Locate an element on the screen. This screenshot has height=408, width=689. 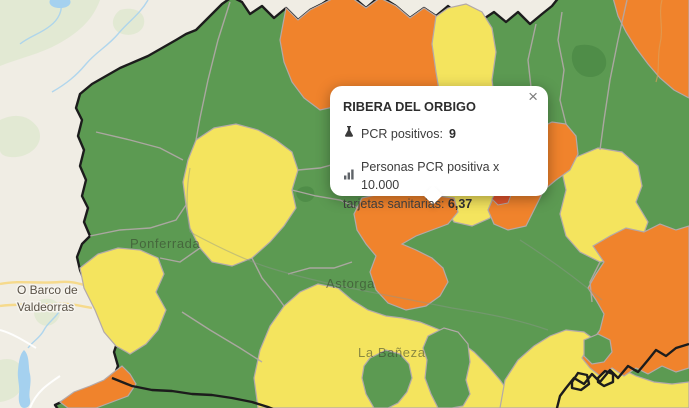
label-obarco-line2: Valdeorras is located at coordinates (45, 307).